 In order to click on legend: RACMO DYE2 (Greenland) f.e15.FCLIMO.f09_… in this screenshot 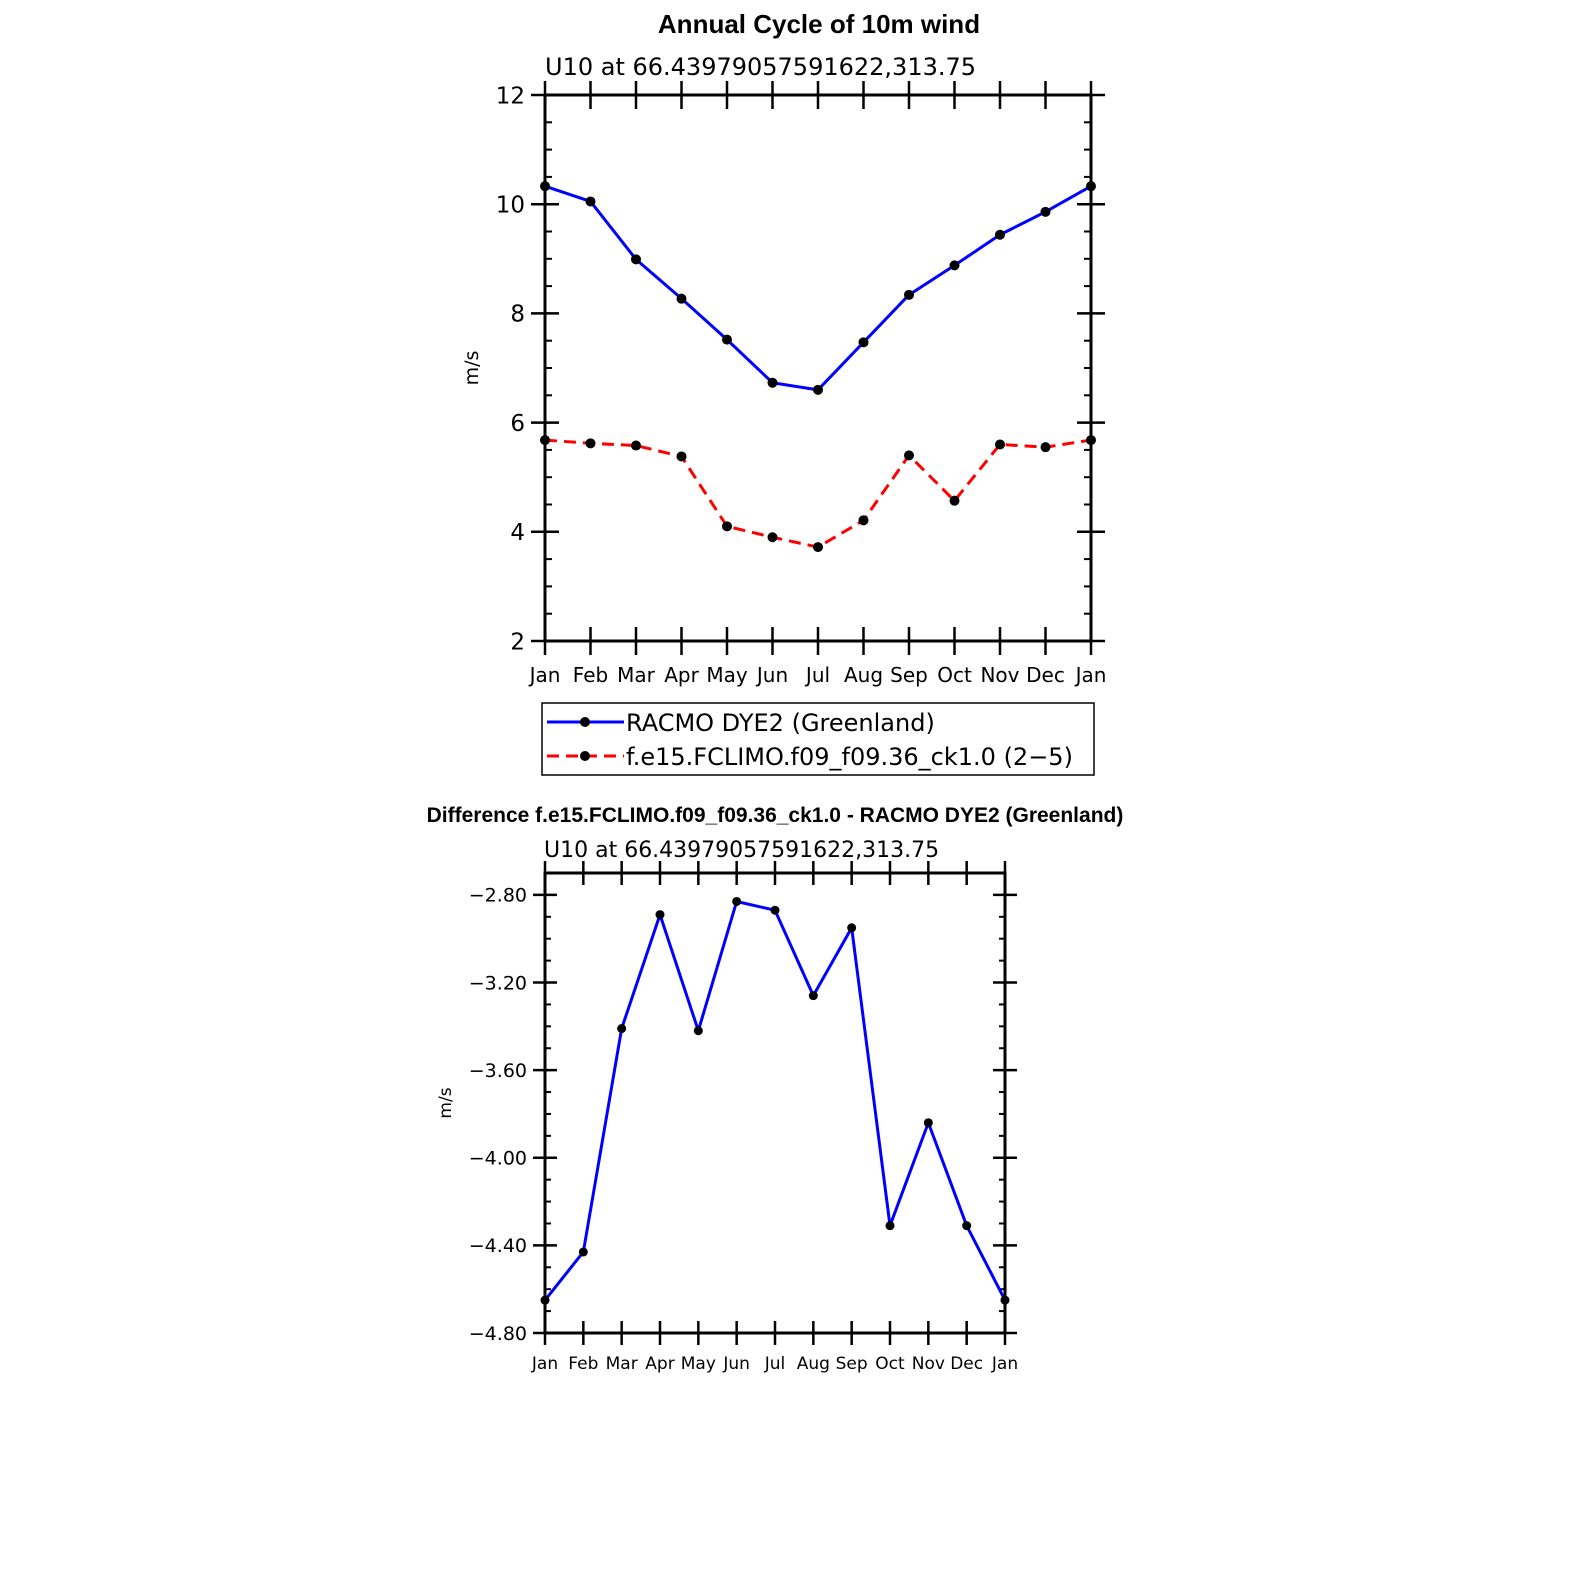, I will do `click(818, 739)`.